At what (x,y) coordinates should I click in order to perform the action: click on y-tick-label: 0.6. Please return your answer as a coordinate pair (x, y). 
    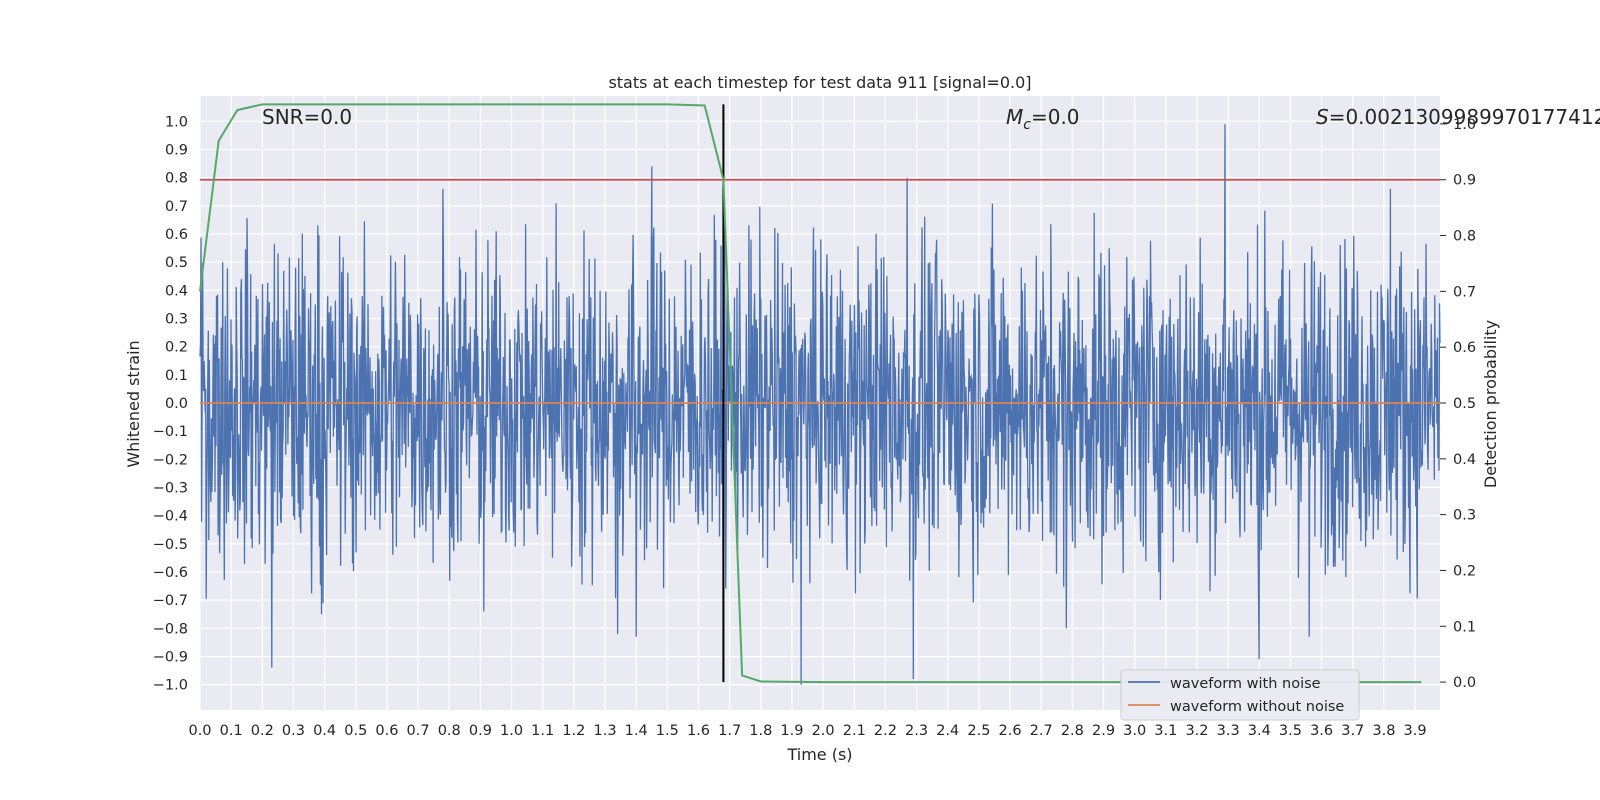
    Looking at the image, I should click on (176, 235).